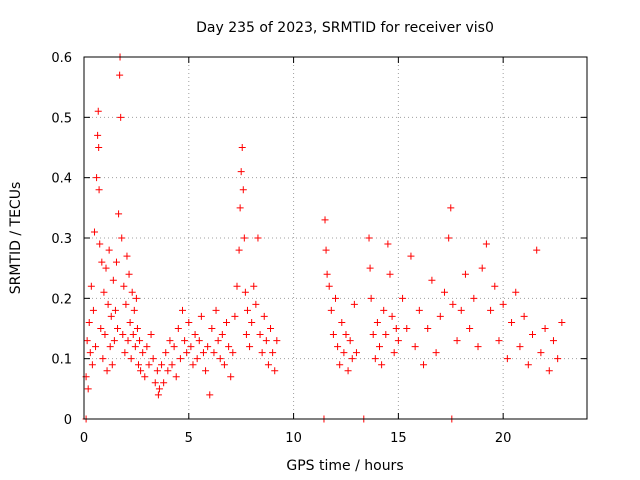 Image resolution: width=640 pixels, height=480 pixels. Describe the element at coordinates (61, 179) in the screenshot. I see `y-tick-label: 0.4` at that location.